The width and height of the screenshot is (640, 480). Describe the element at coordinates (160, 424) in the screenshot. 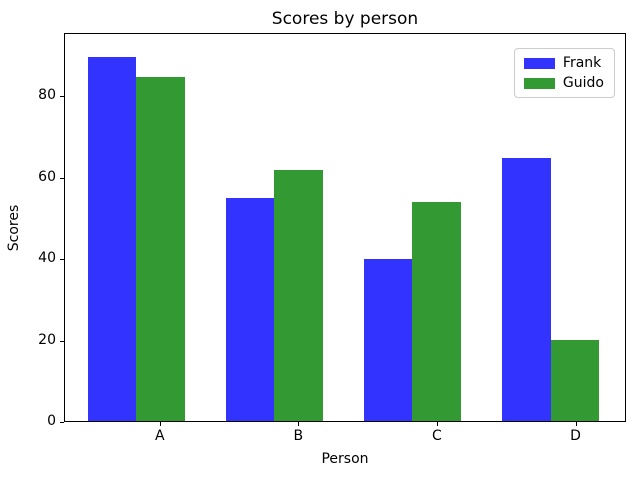

I see `x-tick-mark-a` at that location.